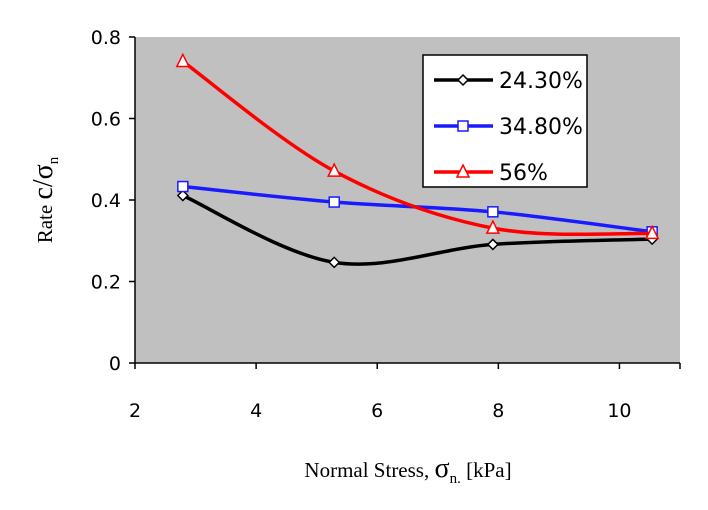 This screenshot has width=708, height=510. Describe the element at coordinates (256, 411) in the screenshot. I see `x-tick-label: 4` at that location.